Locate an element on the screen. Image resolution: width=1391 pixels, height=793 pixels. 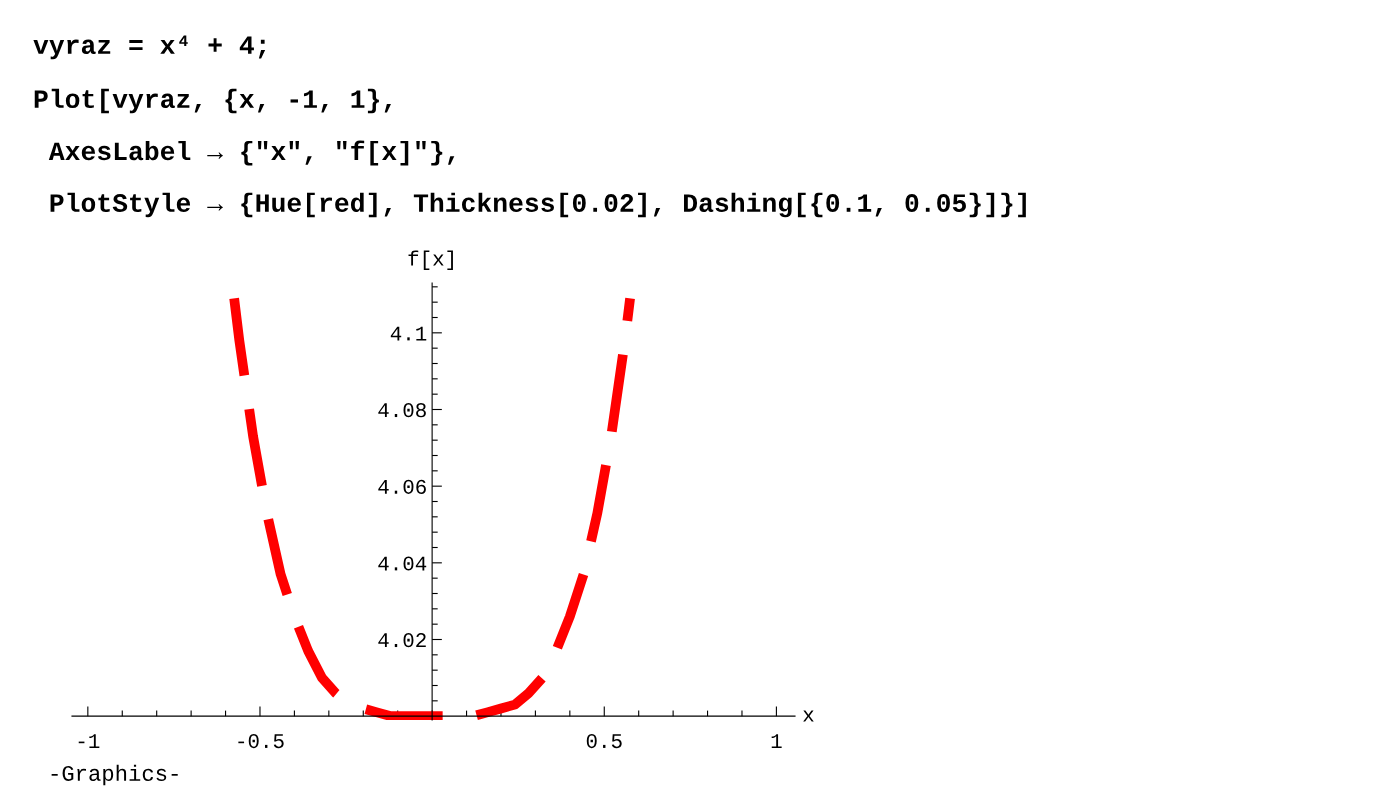
y-tick-label: 4.1 is located at coordinates (408, 333).